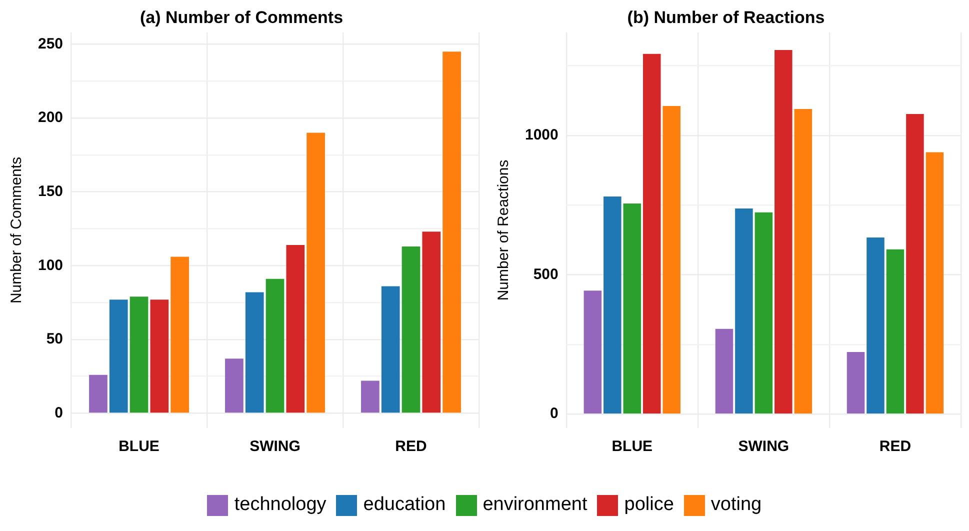 The height and width of the screenshot is (531, 969). What do you see at coordinates (541, 135) in the screenshot?
I see `y-tick-label: 1000` at bounding box center [541, 135].